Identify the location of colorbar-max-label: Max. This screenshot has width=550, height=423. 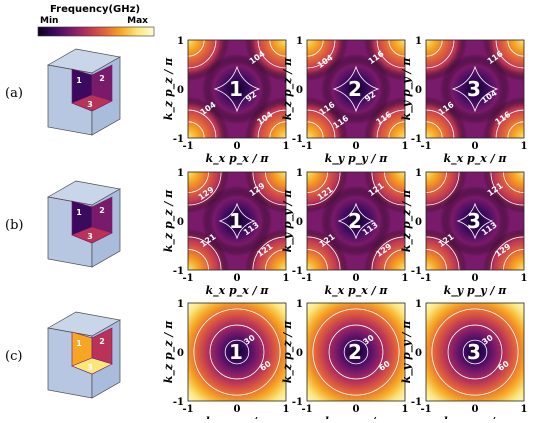
(137, 21).